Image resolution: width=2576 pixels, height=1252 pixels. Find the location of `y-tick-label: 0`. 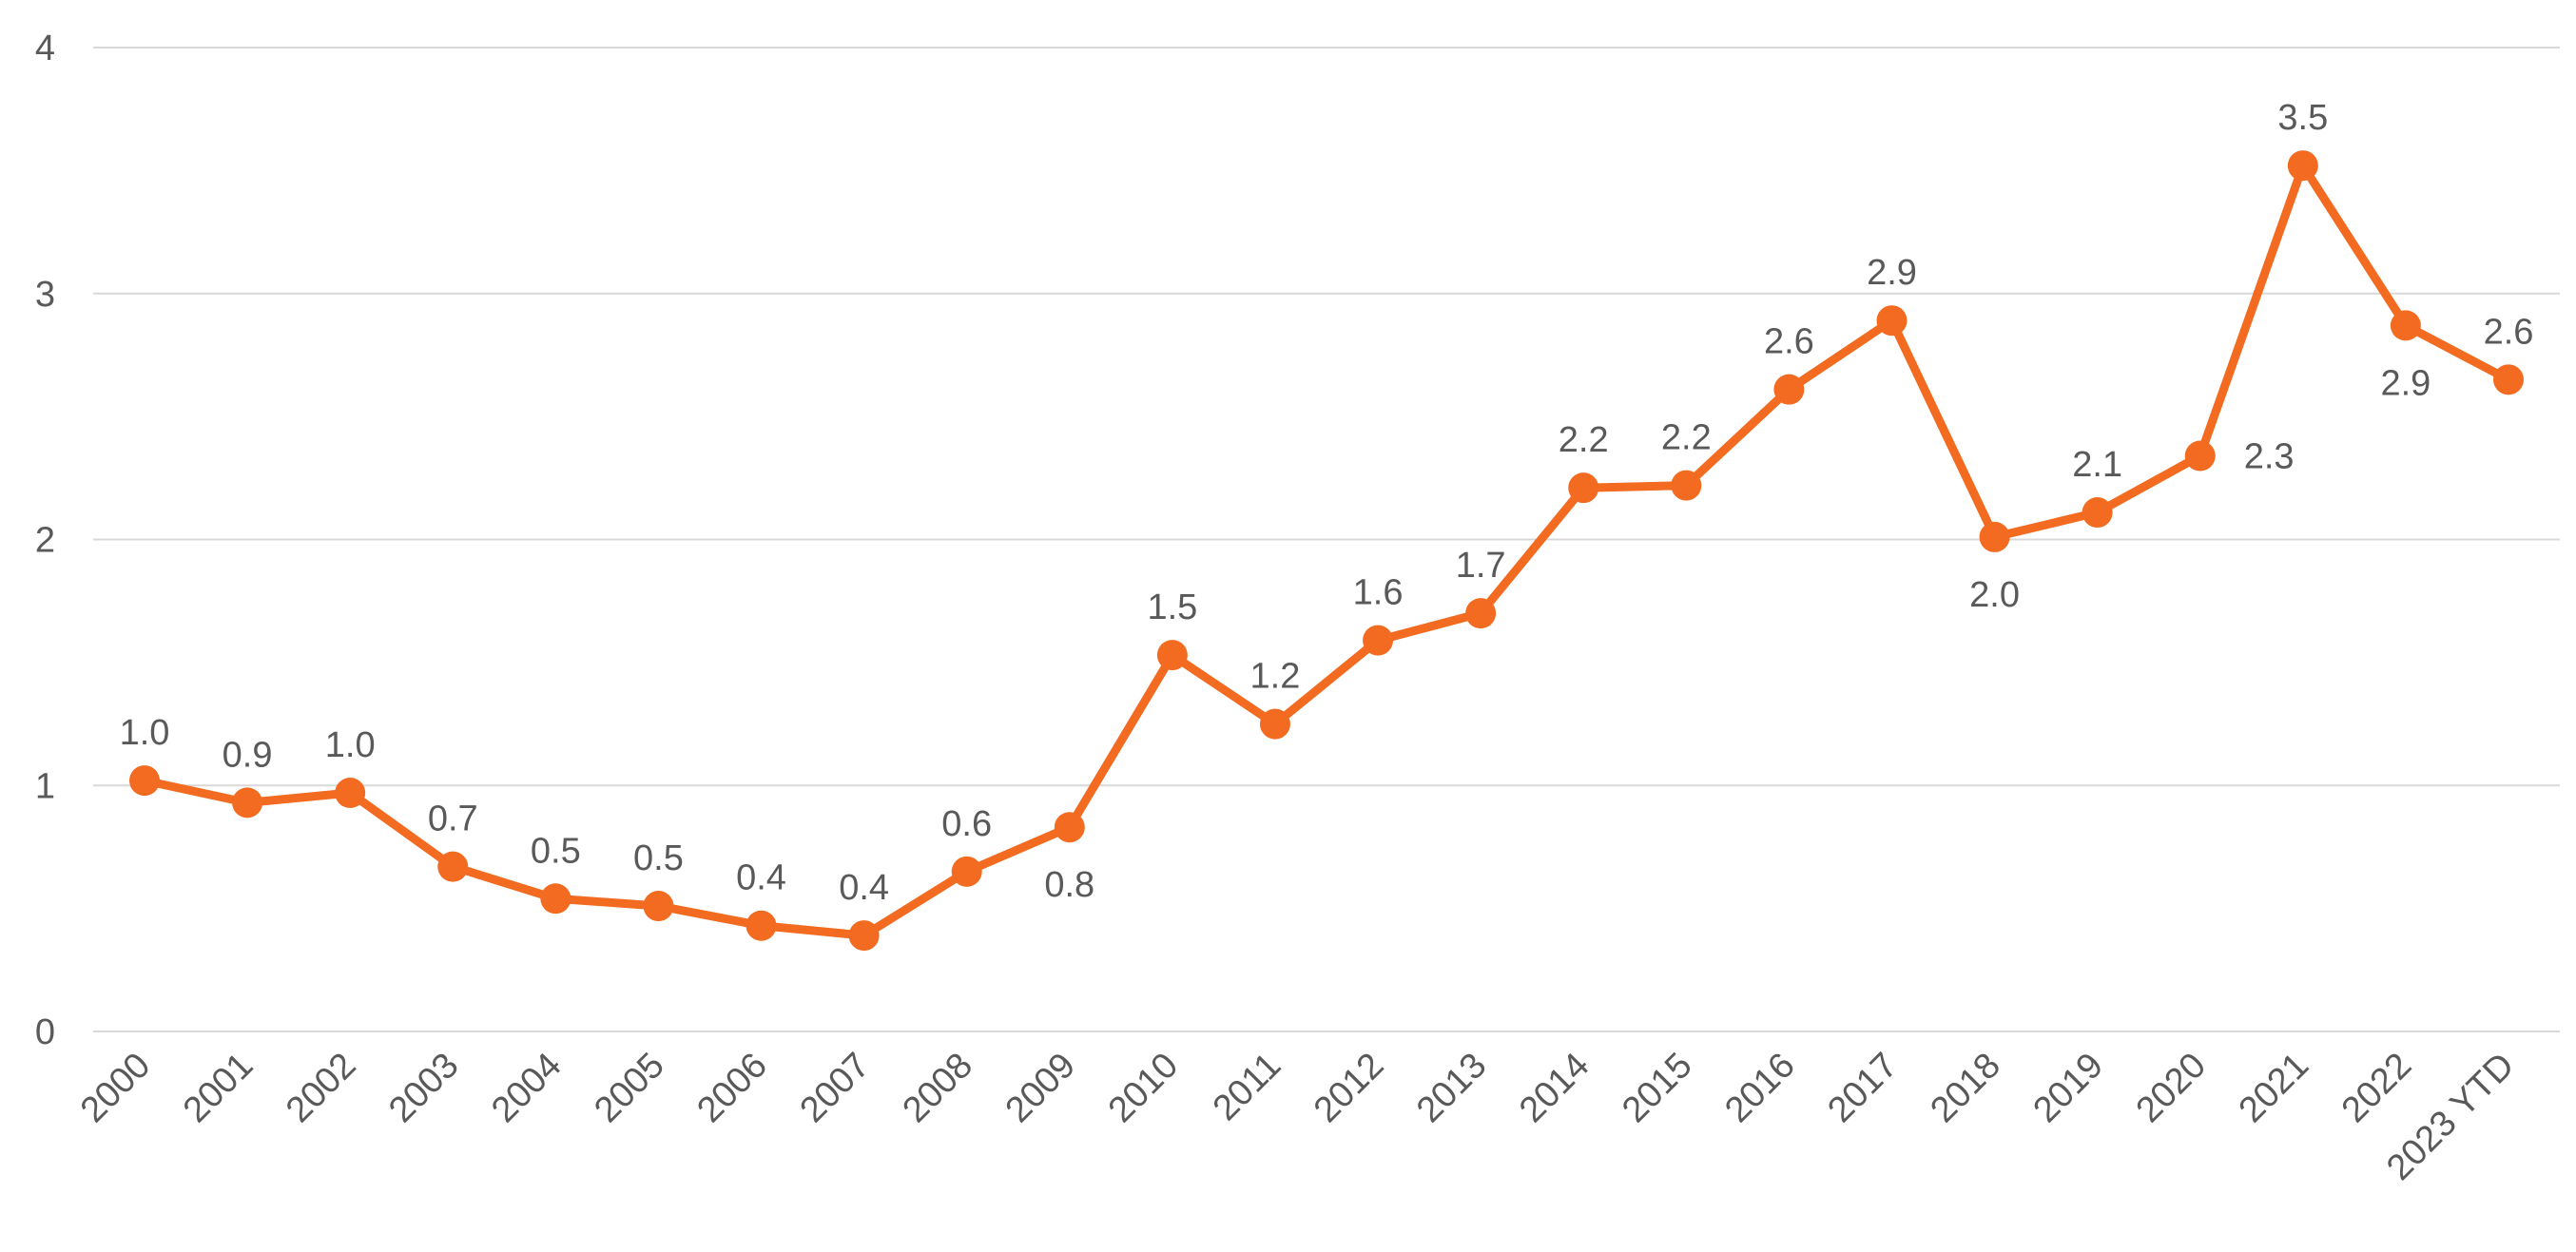

y-tick-label: 0 is located at coordinates (45, 1032).